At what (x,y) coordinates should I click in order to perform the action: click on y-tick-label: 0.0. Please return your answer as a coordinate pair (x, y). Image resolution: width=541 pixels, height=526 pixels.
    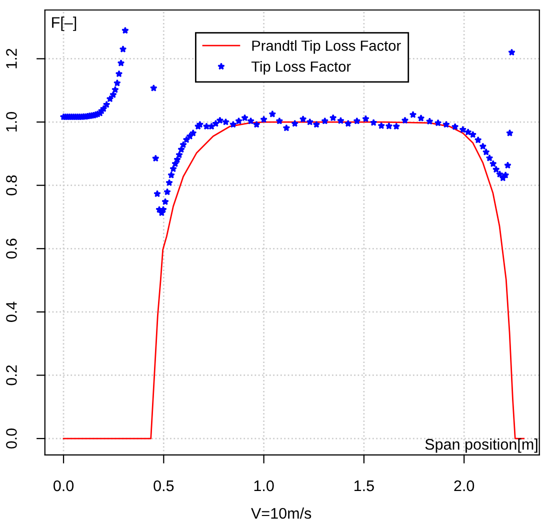
    Looking at the image, I should click on (11, 438).